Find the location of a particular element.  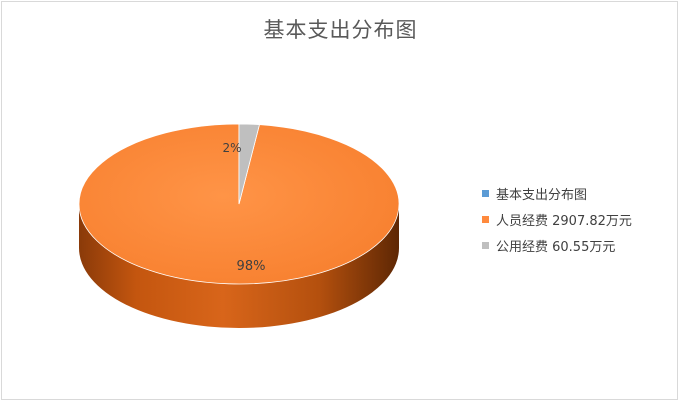

legend-label: 基本支出分布图 is located at coordinates (542, 195).